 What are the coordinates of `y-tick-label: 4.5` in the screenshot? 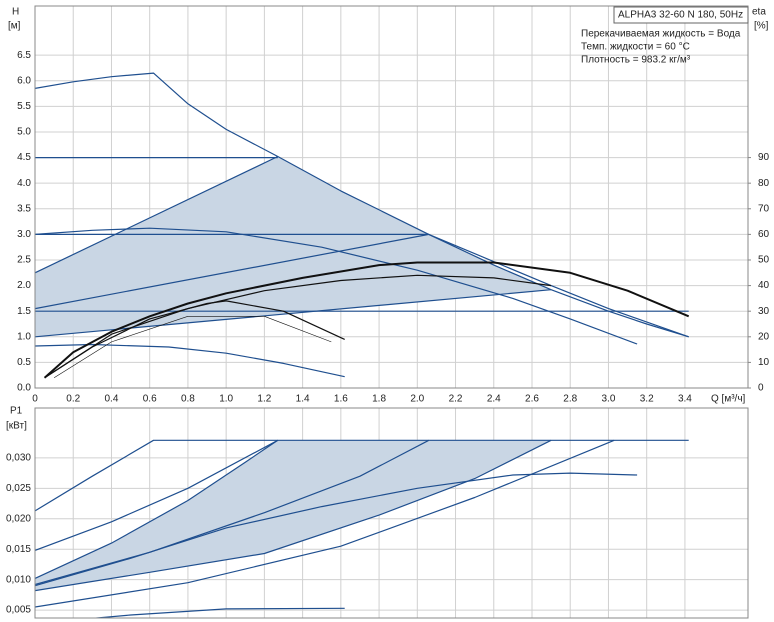 It's located at (24, 157).